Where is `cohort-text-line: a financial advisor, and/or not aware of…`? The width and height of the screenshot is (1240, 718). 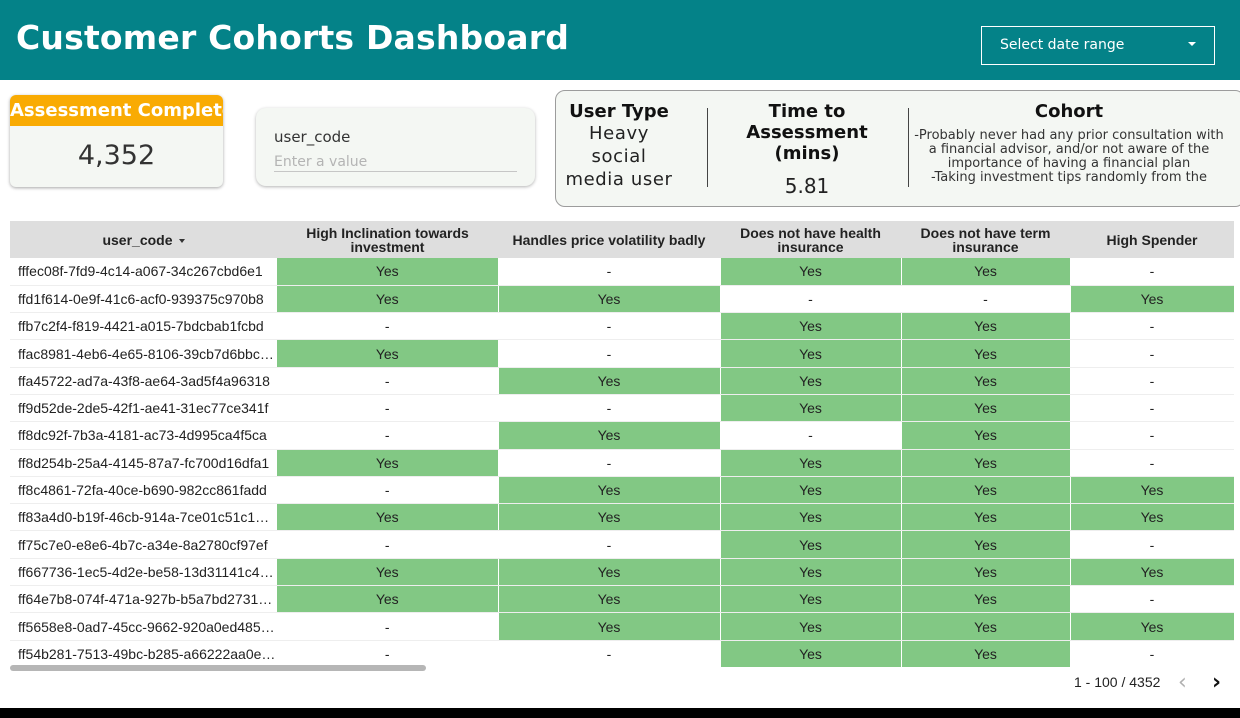
cohort-text-line: a financial advisor, and/or not aware of… is located at coordinates (1069, 149).